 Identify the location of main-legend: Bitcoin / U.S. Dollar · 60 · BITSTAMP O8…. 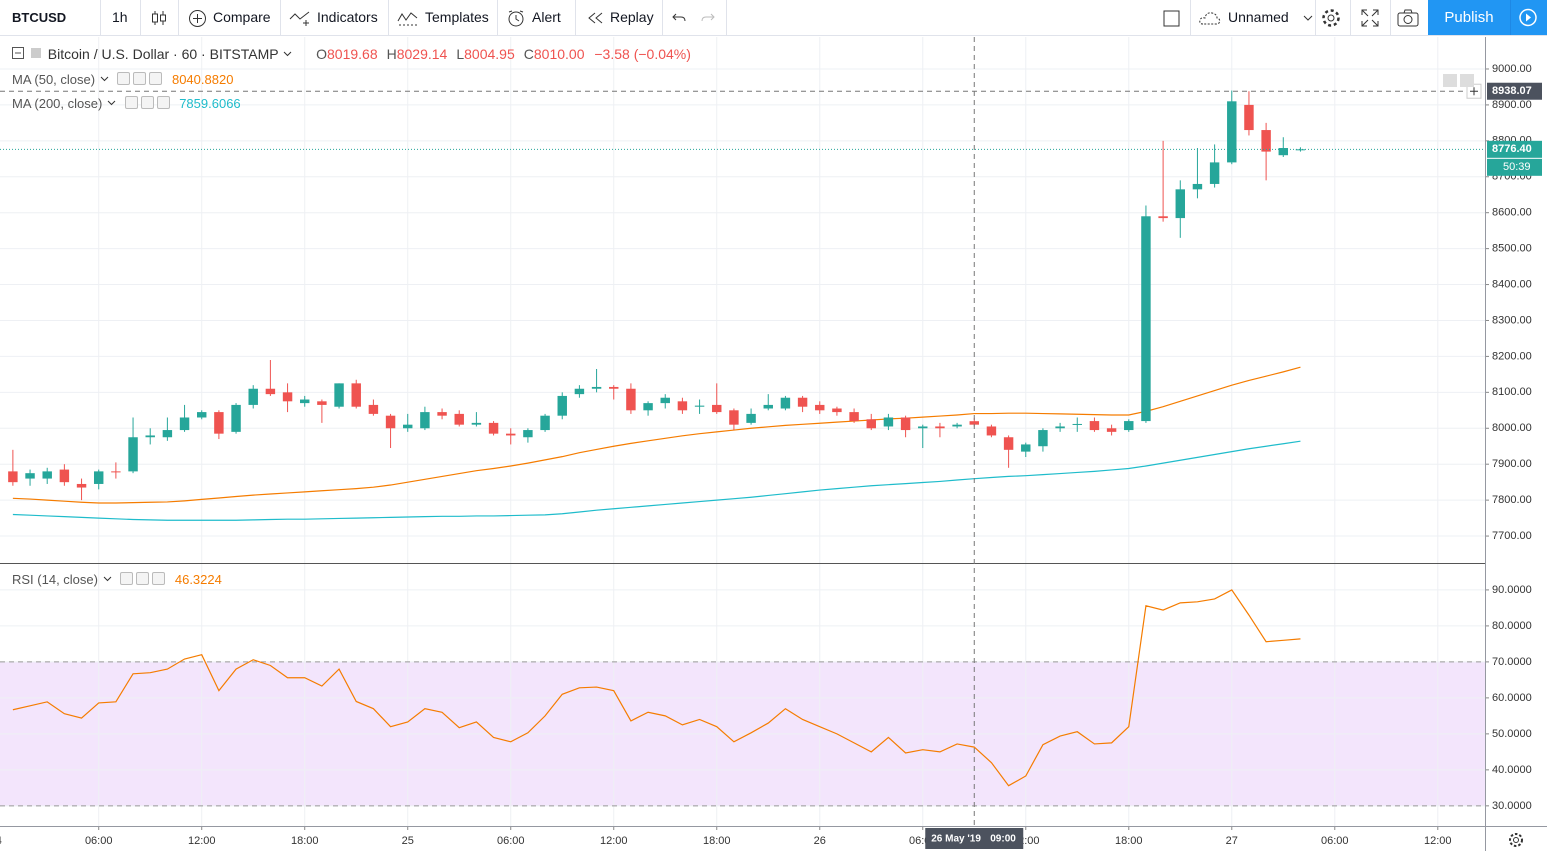
(351, 54).